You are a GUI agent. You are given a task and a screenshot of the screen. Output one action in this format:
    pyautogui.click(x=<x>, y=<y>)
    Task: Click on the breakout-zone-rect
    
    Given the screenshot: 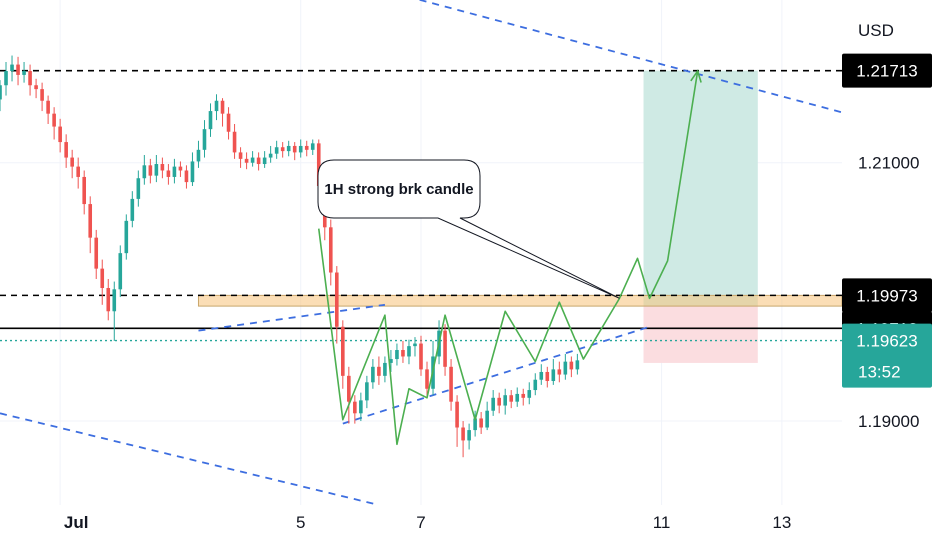 What is the action you would take?
    pyautogui.click(x=520, y=300)
    